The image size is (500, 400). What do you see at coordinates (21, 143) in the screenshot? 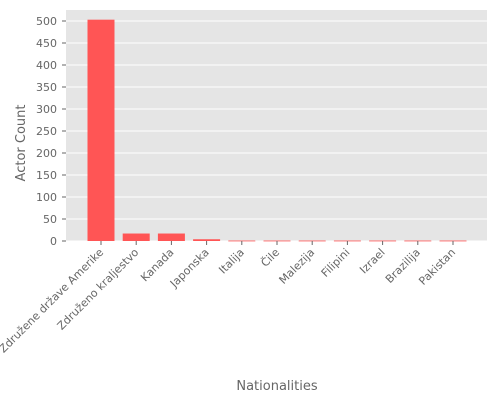
I see `y-axis-title: Actor Count` at bounding box center [21, 143].